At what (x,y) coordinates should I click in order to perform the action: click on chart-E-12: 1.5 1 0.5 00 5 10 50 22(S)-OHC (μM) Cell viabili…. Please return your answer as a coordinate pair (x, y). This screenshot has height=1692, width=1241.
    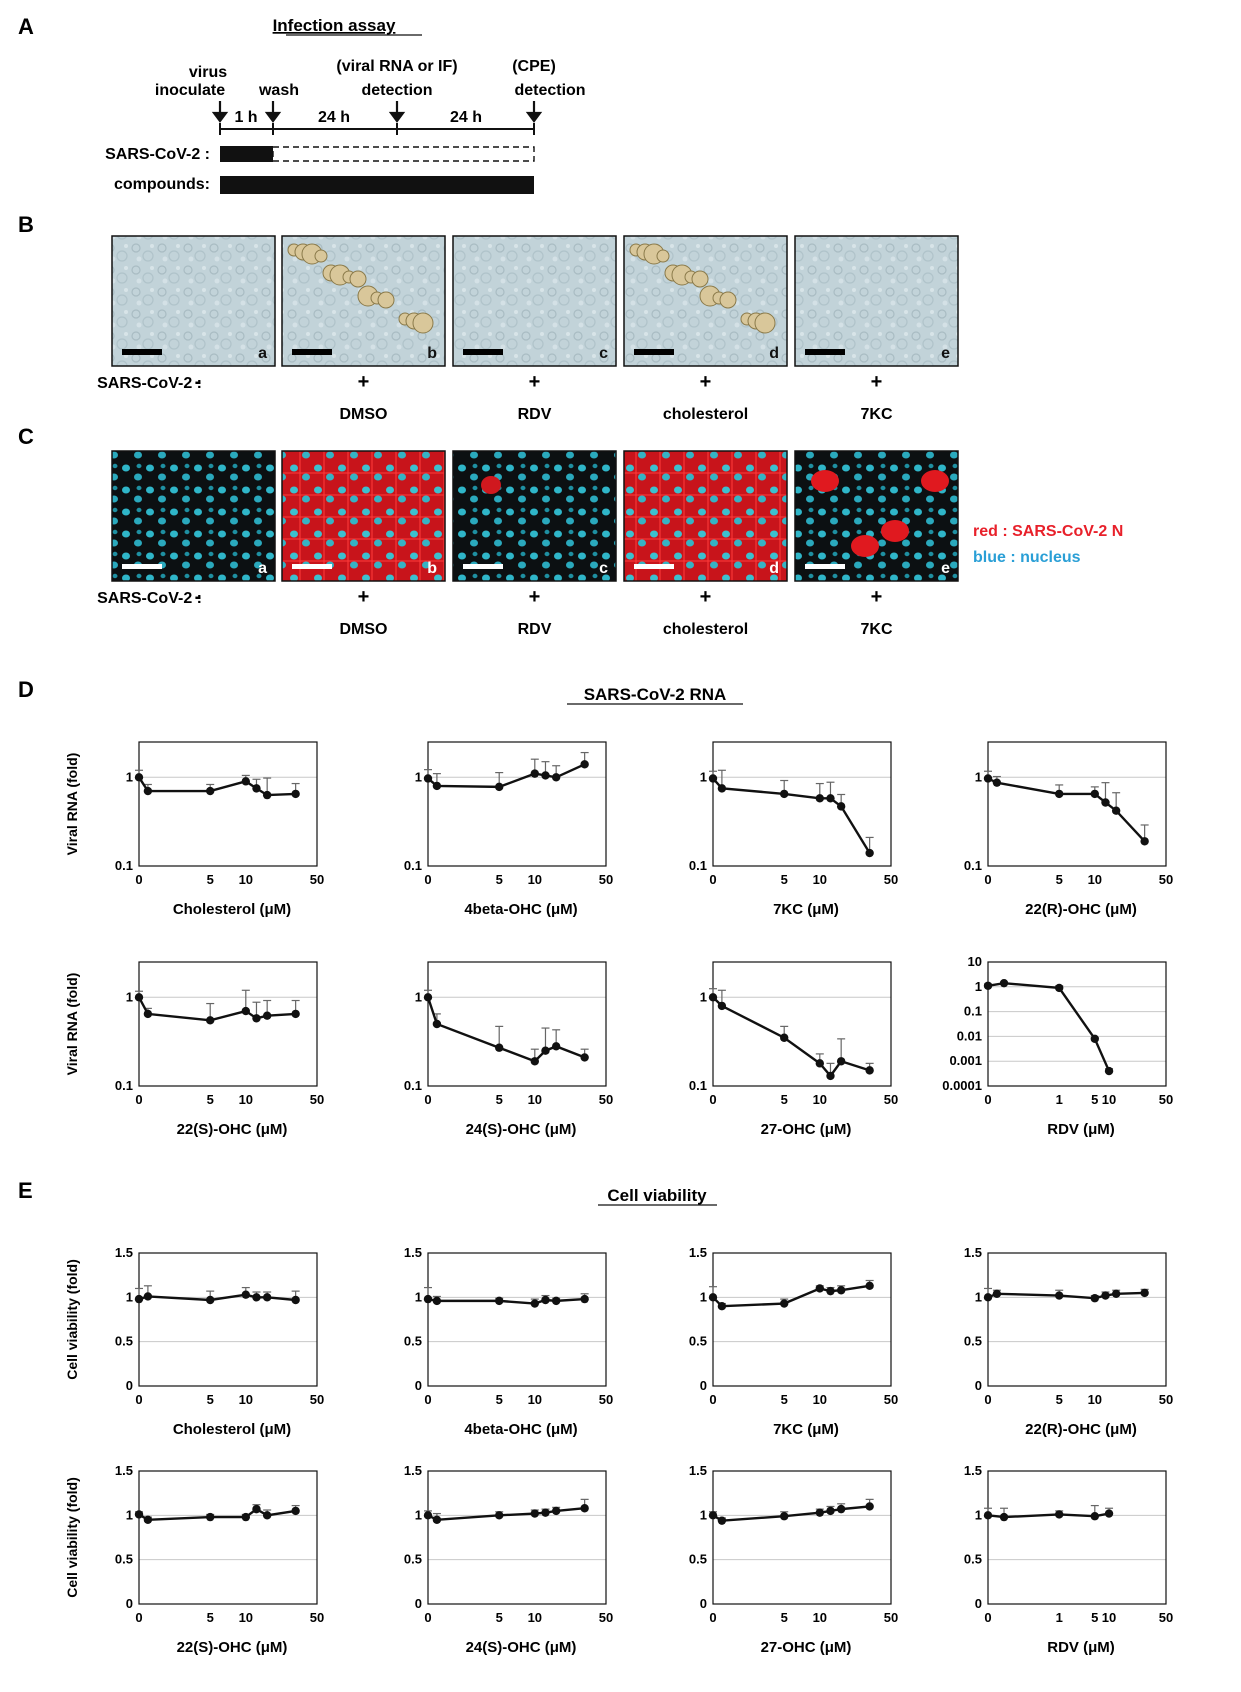
    Looking at the image, I should click on (194, 1559).